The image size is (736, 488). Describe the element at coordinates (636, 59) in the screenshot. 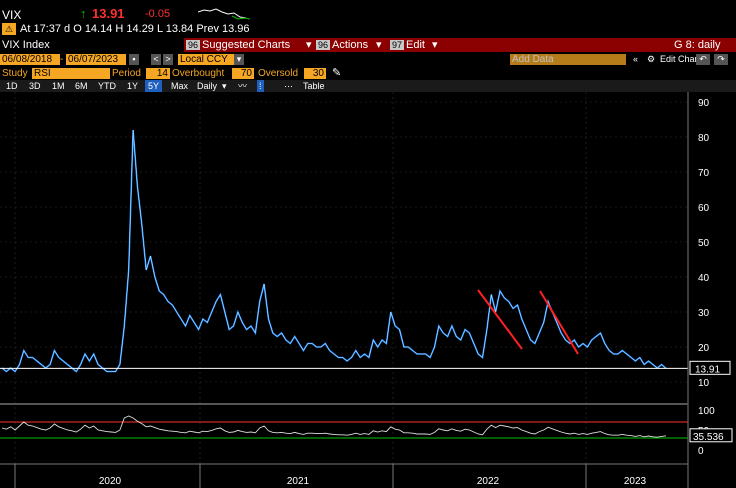

I see `collapse-icon: «` at that location.